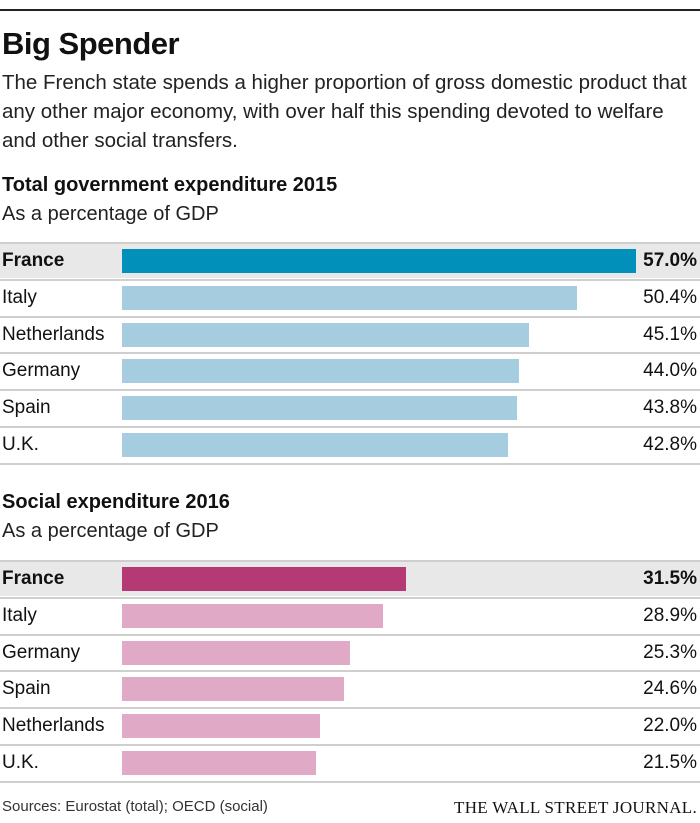 This screenshot has width=700, height=823. I want to click on bar-row: U.K. 42.8%, so click(350, 444).